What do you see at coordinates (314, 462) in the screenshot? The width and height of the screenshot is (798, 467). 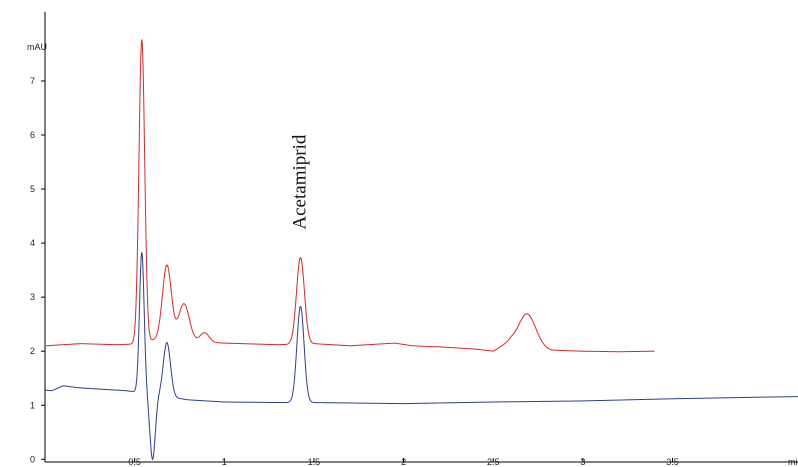 I see `x-tick-label: 1.5` at bounding box center [314, 462].